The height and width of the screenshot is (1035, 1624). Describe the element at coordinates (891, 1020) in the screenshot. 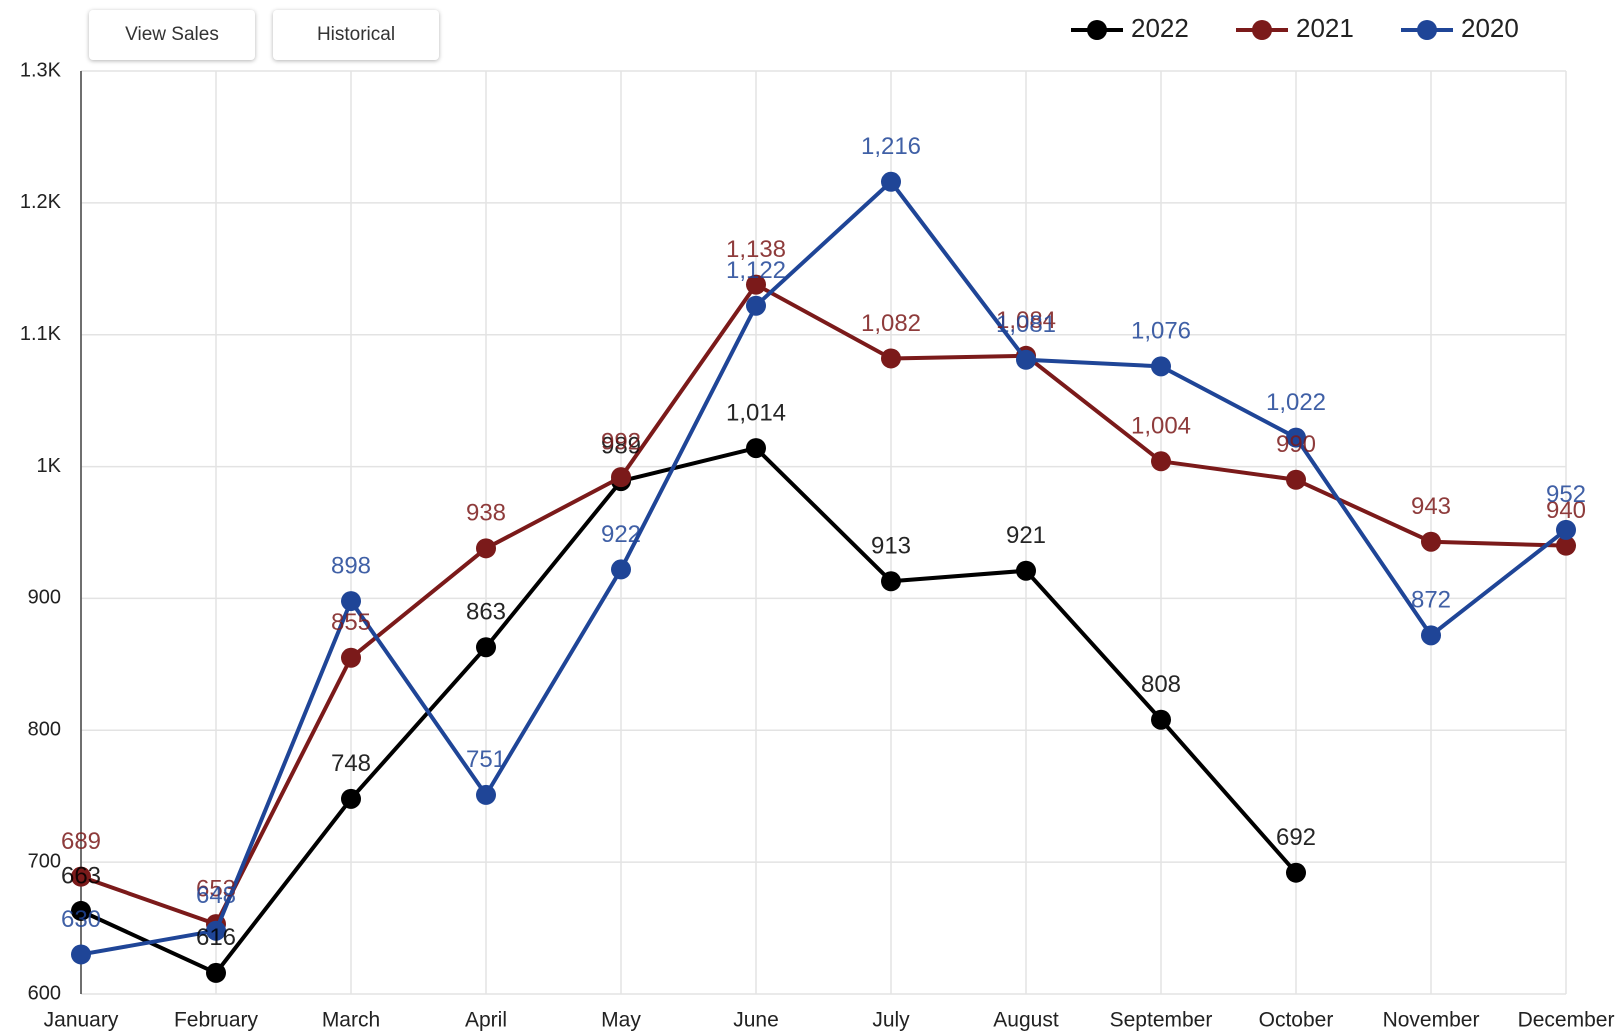

I see `x-tick-label: July` at that location.